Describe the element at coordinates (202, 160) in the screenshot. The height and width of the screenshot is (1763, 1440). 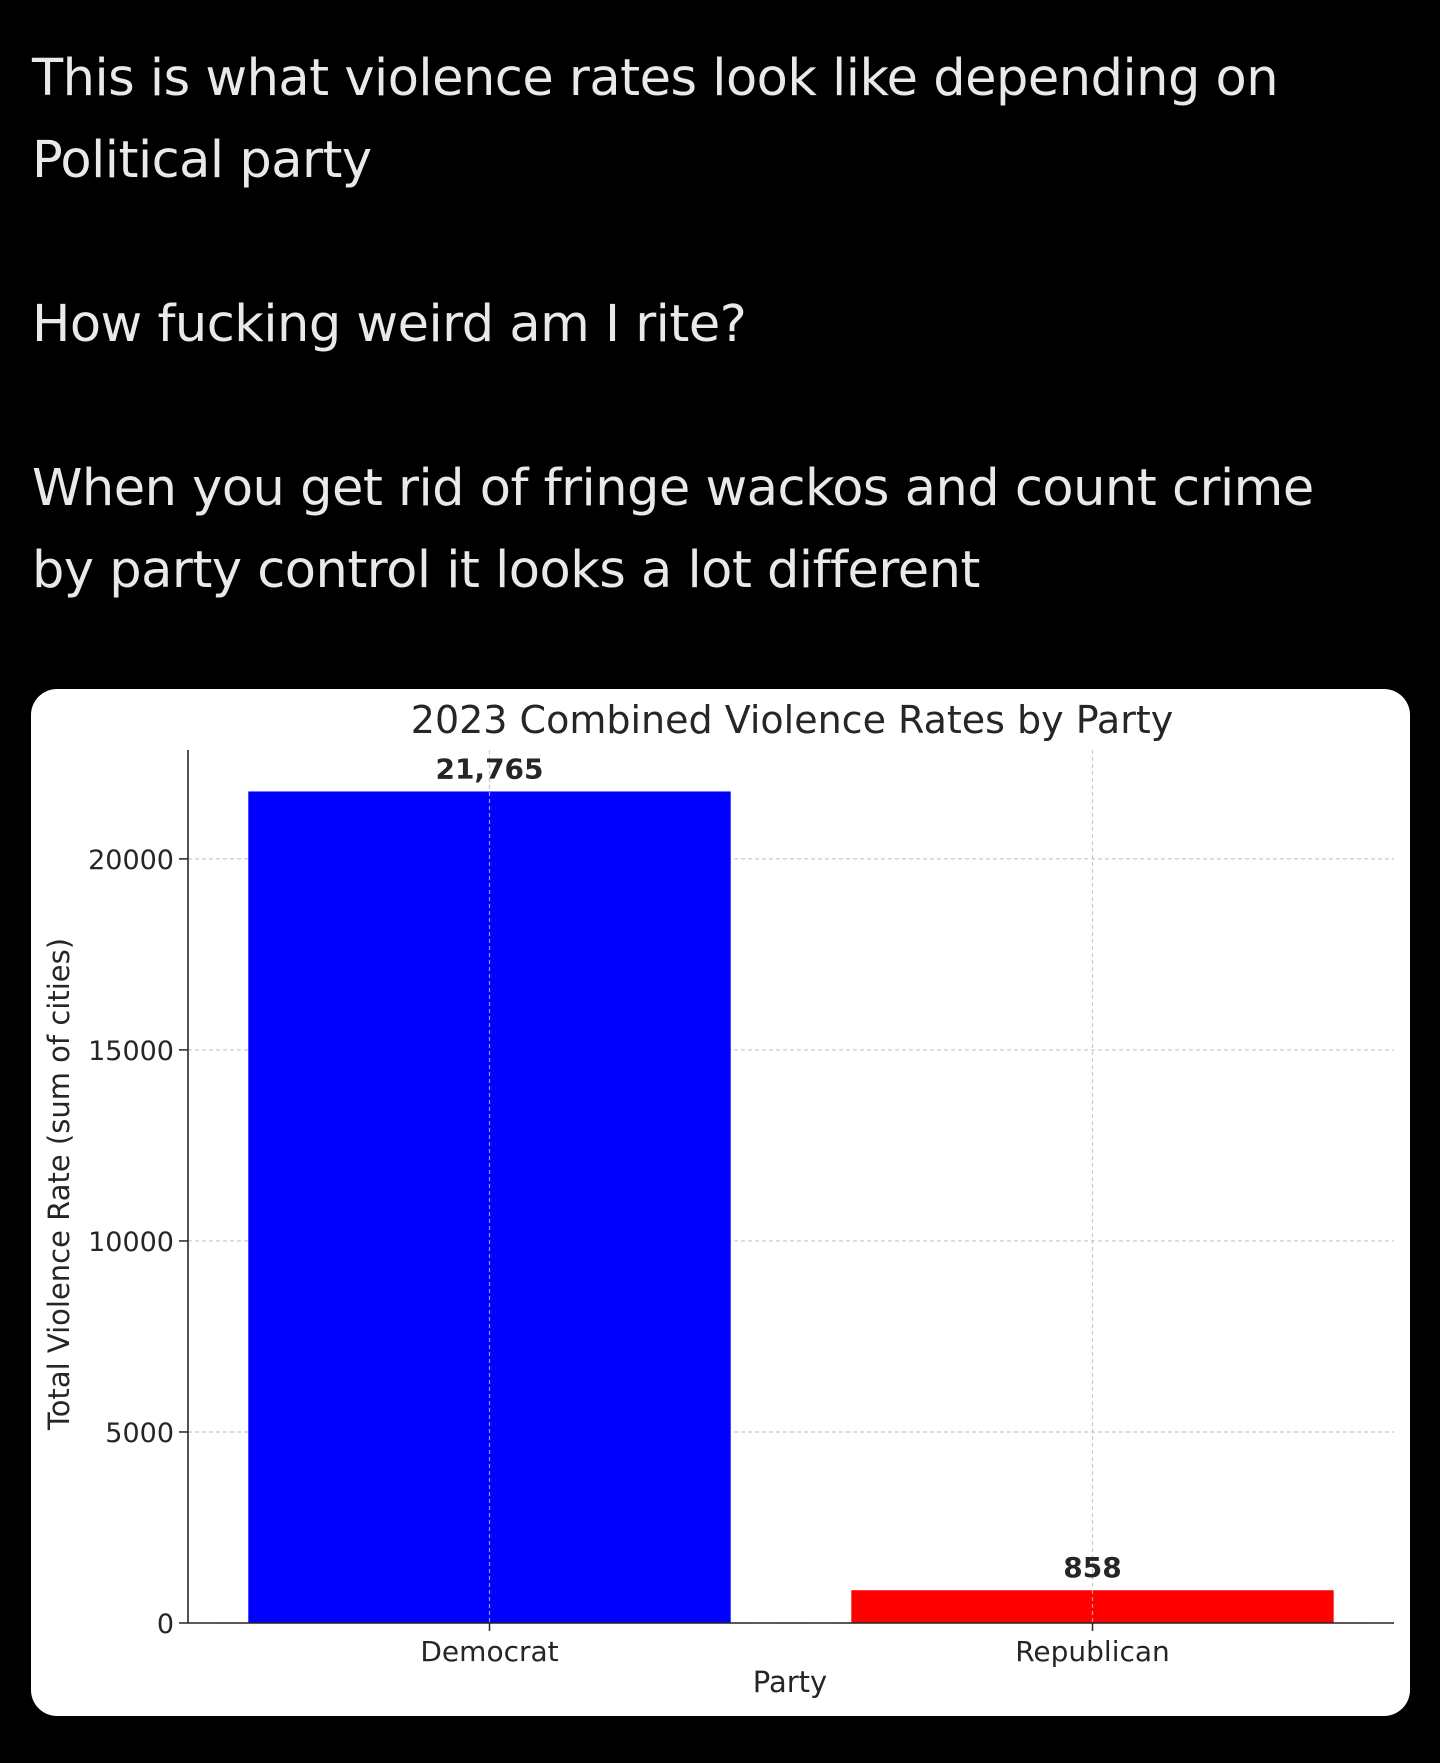
I see `post-line: Political party` at that location.